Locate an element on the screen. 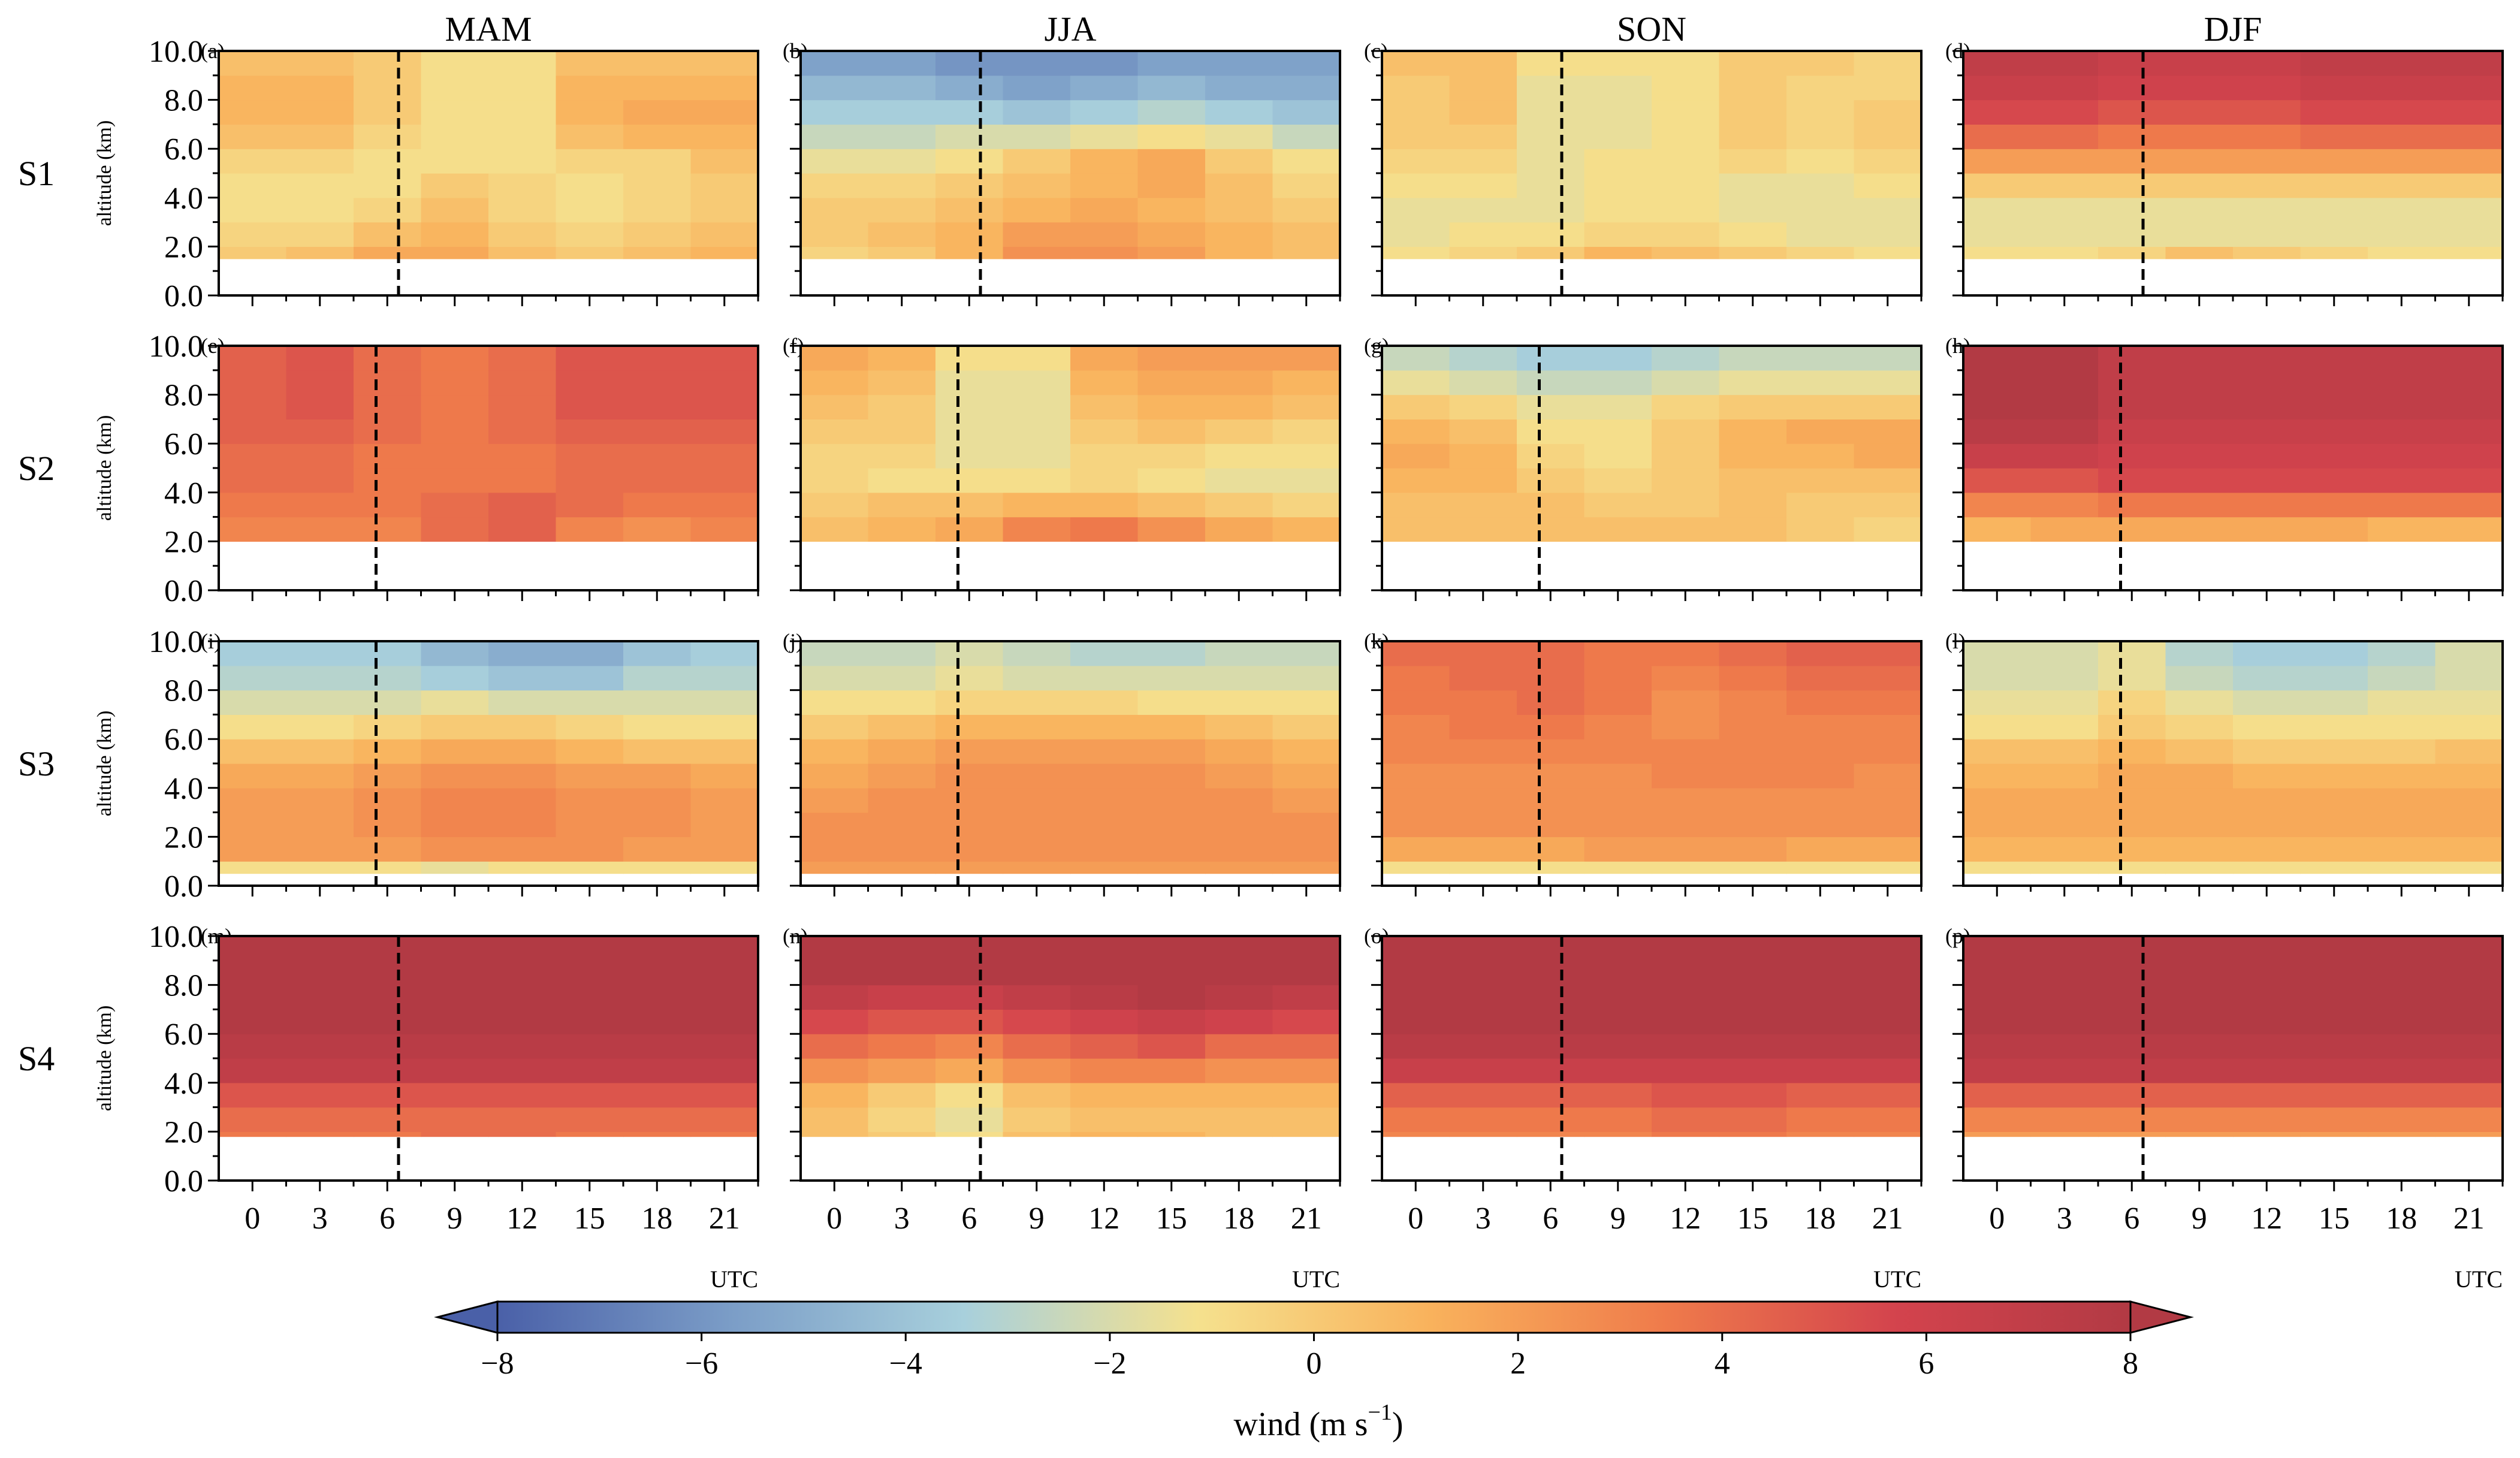 This screenshot has height=1458, width=2520. y-tick-label: 6.0 is located at coordinates (183, 1035).